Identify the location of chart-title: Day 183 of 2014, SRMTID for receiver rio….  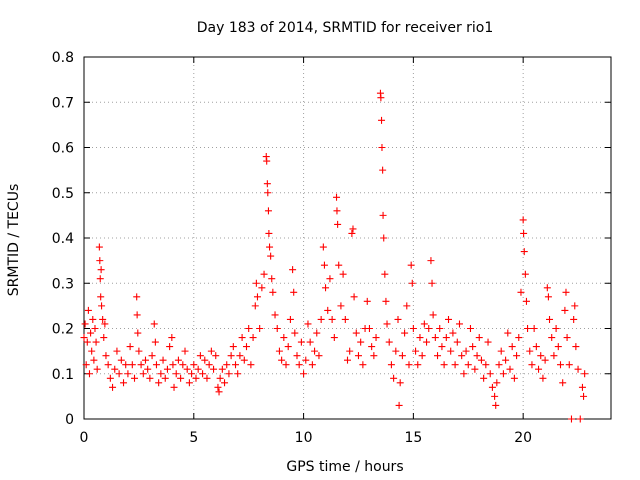
(345, 28).